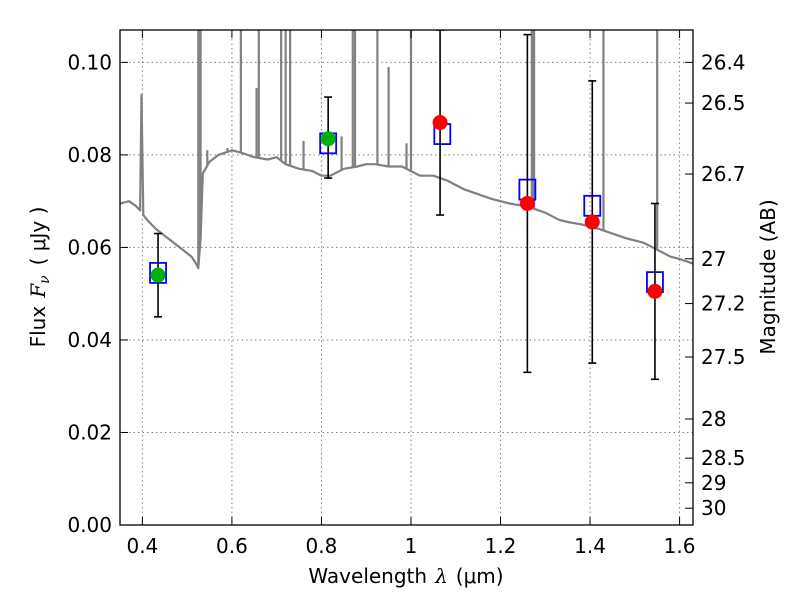 This screenshot has width=800, height=600. Describe the element at coordinates (480, 576) in the screenshot. I see `x-axis-label-unit: (μm)` at that location.